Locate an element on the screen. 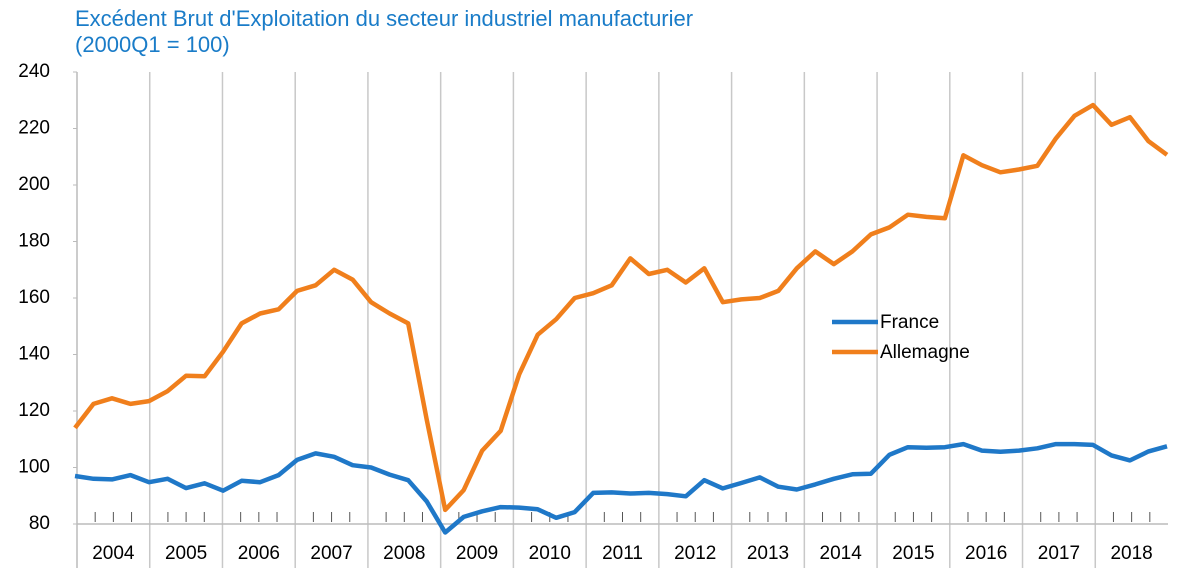 The width and height of the screenshot is (1178, 568). x-tick-label: 2017 is located at coordinates (1059, 553).